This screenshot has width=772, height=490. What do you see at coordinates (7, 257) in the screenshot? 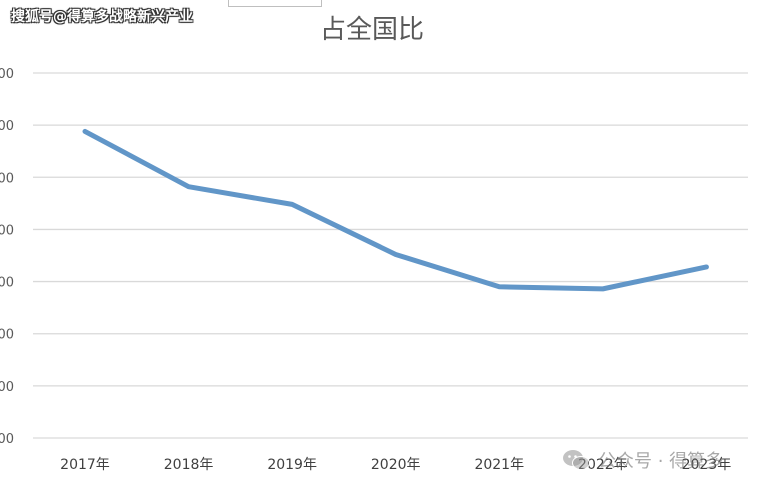
I see `y-axis-tick-labels: 00 00 00 00 00 00 00 00` at bounding box center [7, 257].